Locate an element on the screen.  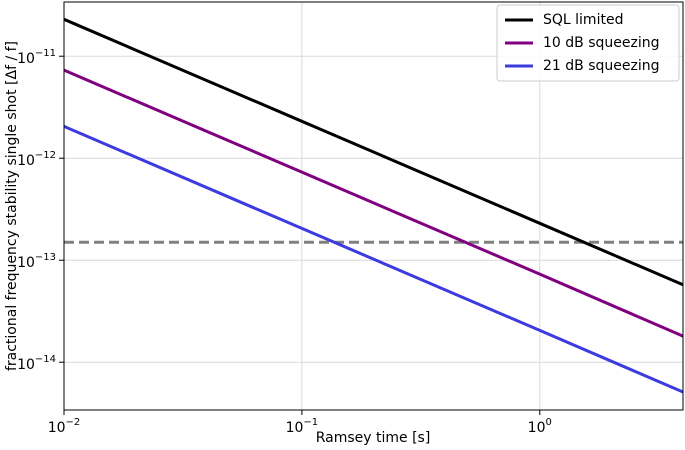
tick-label: 10⁻² is located at coordinates (64, 426).